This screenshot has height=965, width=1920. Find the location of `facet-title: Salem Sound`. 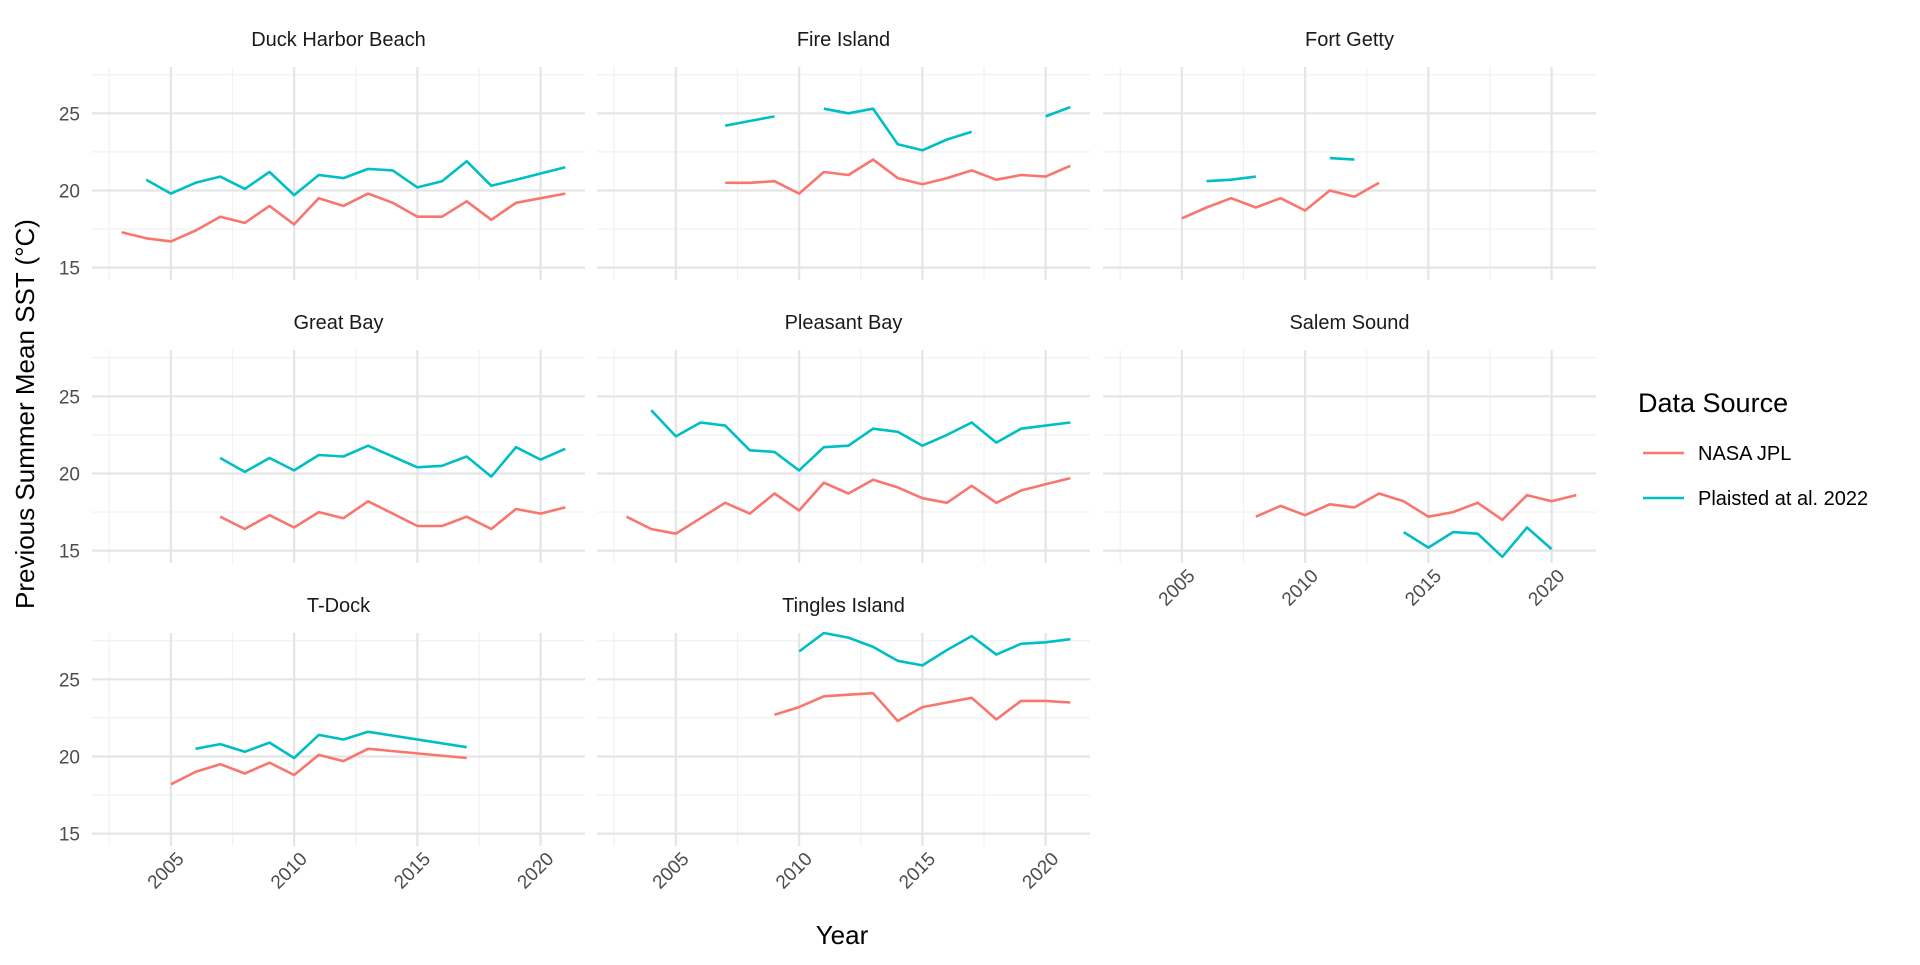

facet-title: Salem Sound is located at coordinates (1349, 323).